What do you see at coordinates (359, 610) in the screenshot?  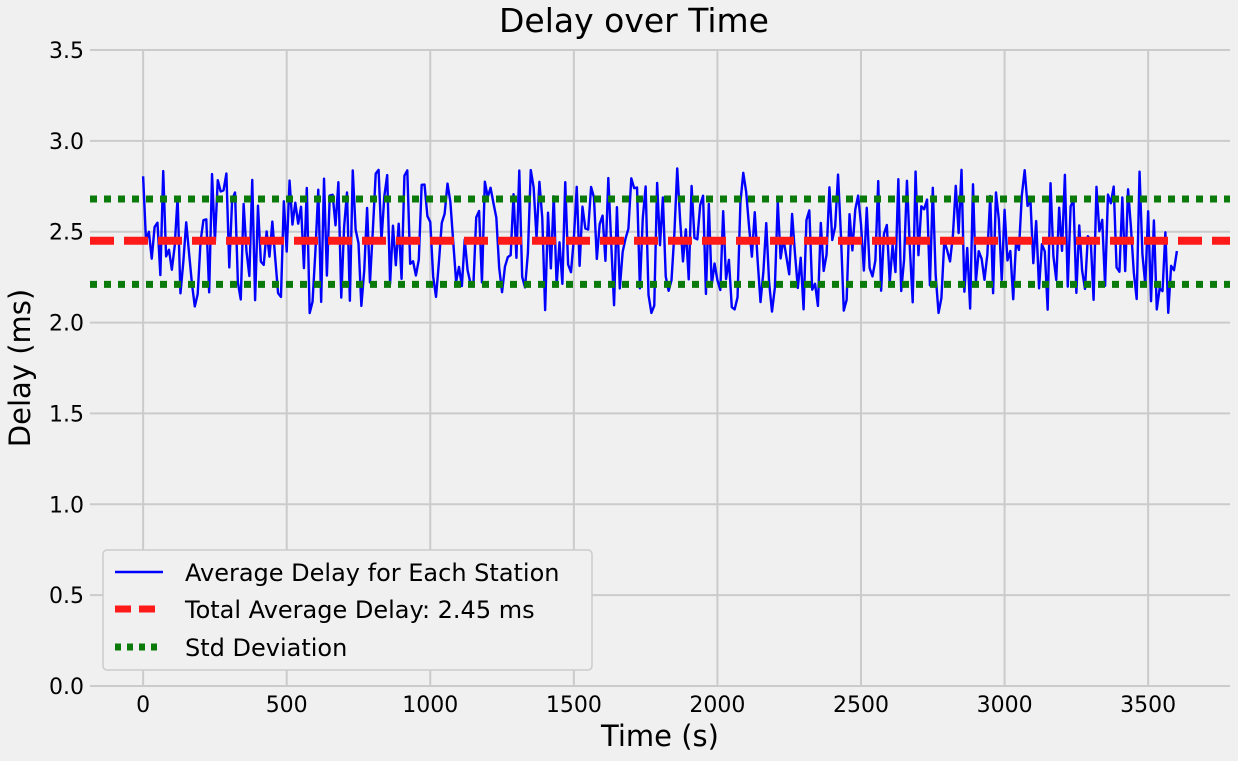 I see `legend-label-total-average: Total Average Delay: 2.45 ms` at bounding box center [359, 610].